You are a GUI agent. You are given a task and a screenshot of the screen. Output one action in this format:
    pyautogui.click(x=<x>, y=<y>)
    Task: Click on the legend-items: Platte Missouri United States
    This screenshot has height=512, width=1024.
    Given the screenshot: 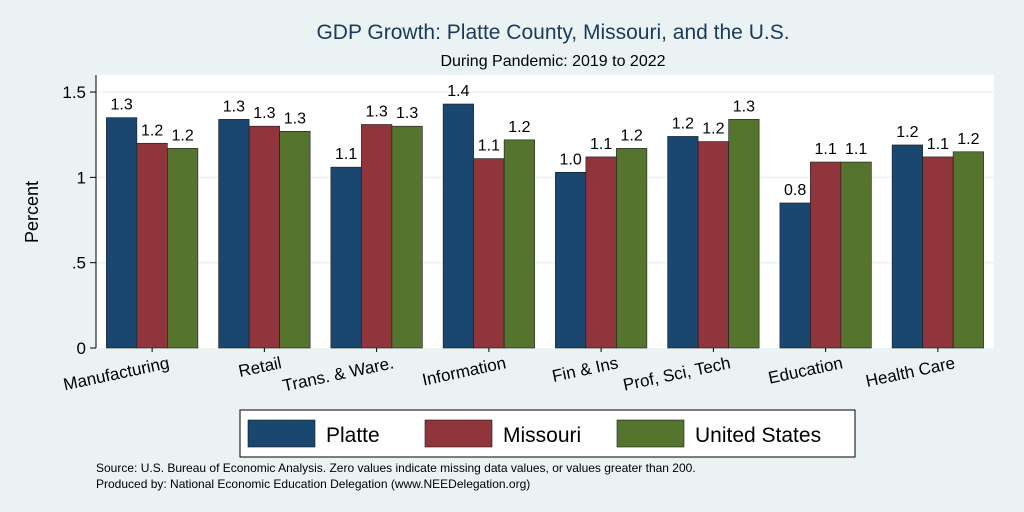 What is the action you would take?
    pyautogui.click(x=534, y=433)
    